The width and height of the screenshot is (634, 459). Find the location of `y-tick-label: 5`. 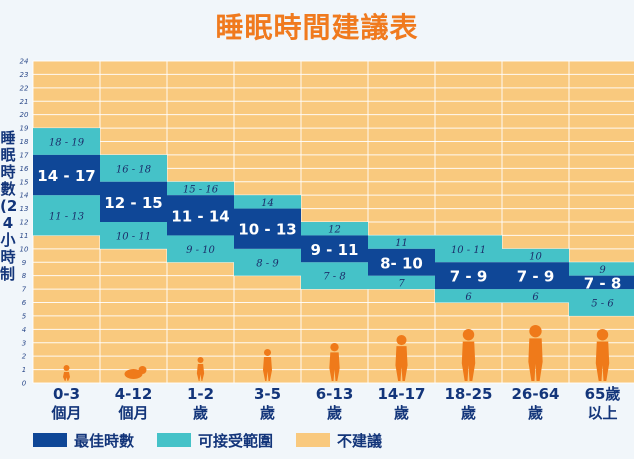

y-tick-label: 5 is located at coordinates (24, 316).